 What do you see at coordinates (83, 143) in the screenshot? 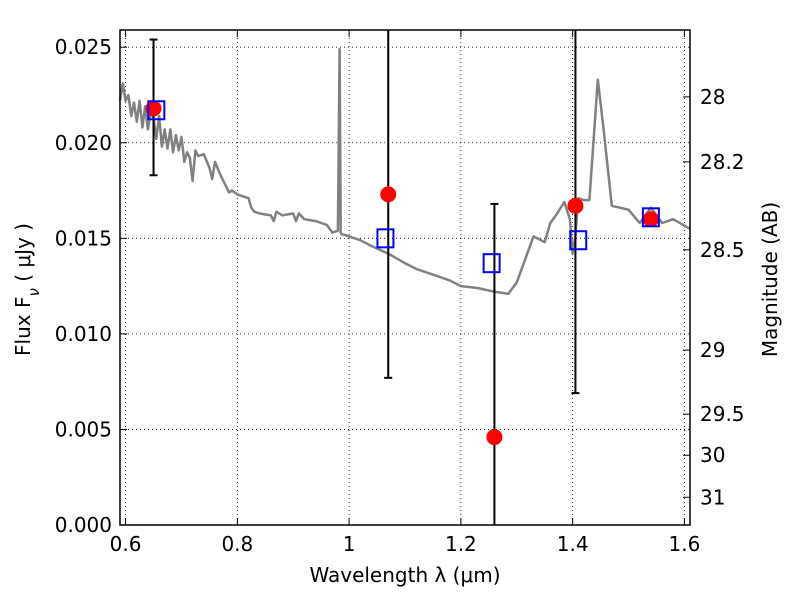
I see `y-tick-label: 0.020` at bounding box center [83, 143].